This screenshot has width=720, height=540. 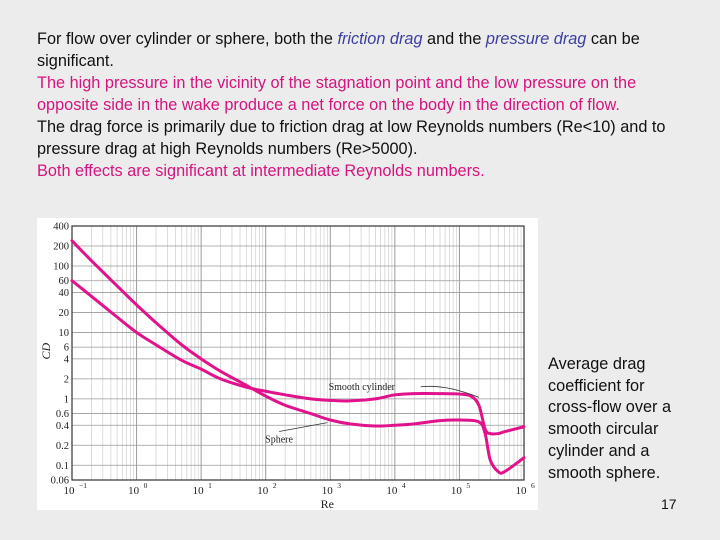 I want to click on pressure-drag-term: pressure drag, so click(x=536, y=39).